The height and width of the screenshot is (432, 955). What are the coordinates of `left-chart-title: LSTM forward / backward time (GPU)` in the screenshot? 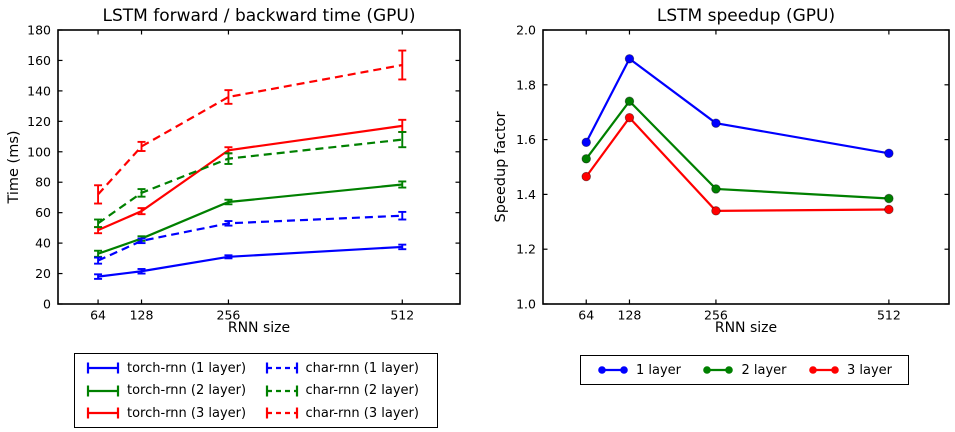 It's located at (259, 16).